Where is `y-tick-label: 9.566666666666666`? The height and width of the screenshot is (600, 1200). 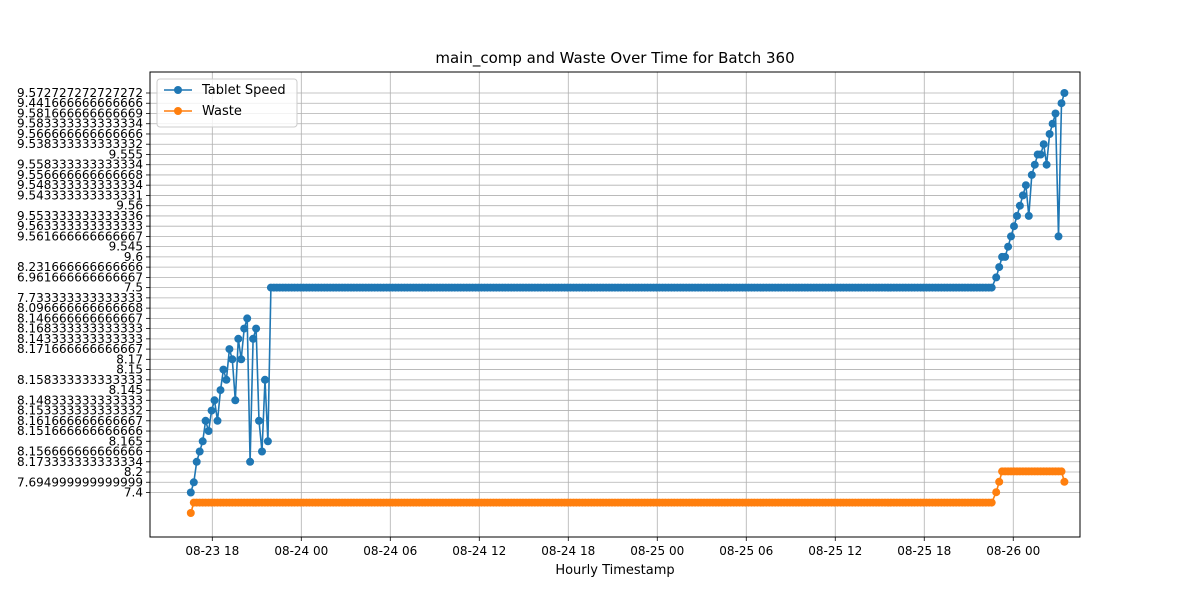 y-tick-label: 9.566666666666666 is located at coordinates (80, 134).